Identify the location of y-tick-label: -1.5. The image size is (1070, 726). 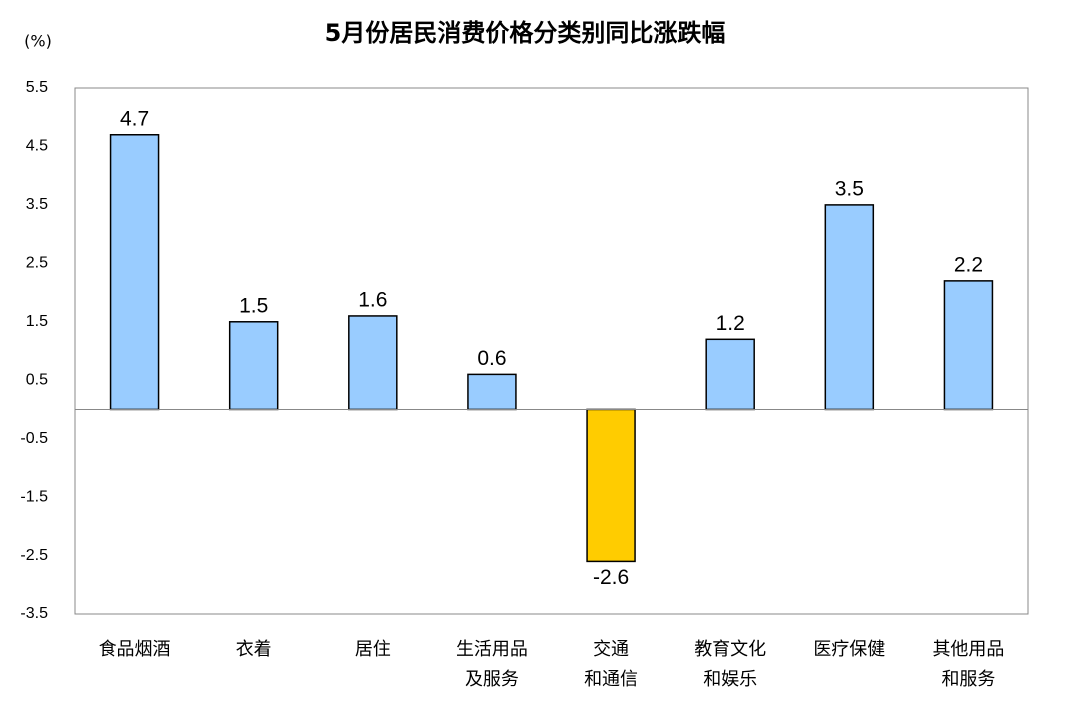
(34, 496).